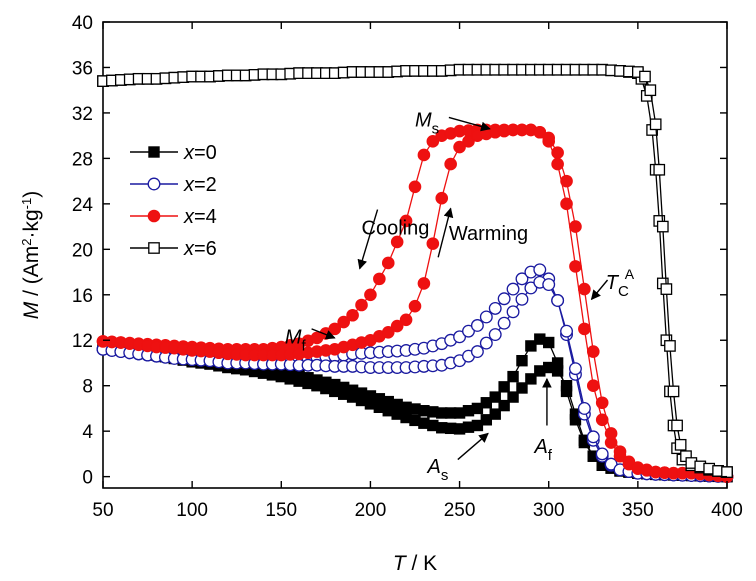  I want to click on annotation-label-af: Af, so click(542, 450).